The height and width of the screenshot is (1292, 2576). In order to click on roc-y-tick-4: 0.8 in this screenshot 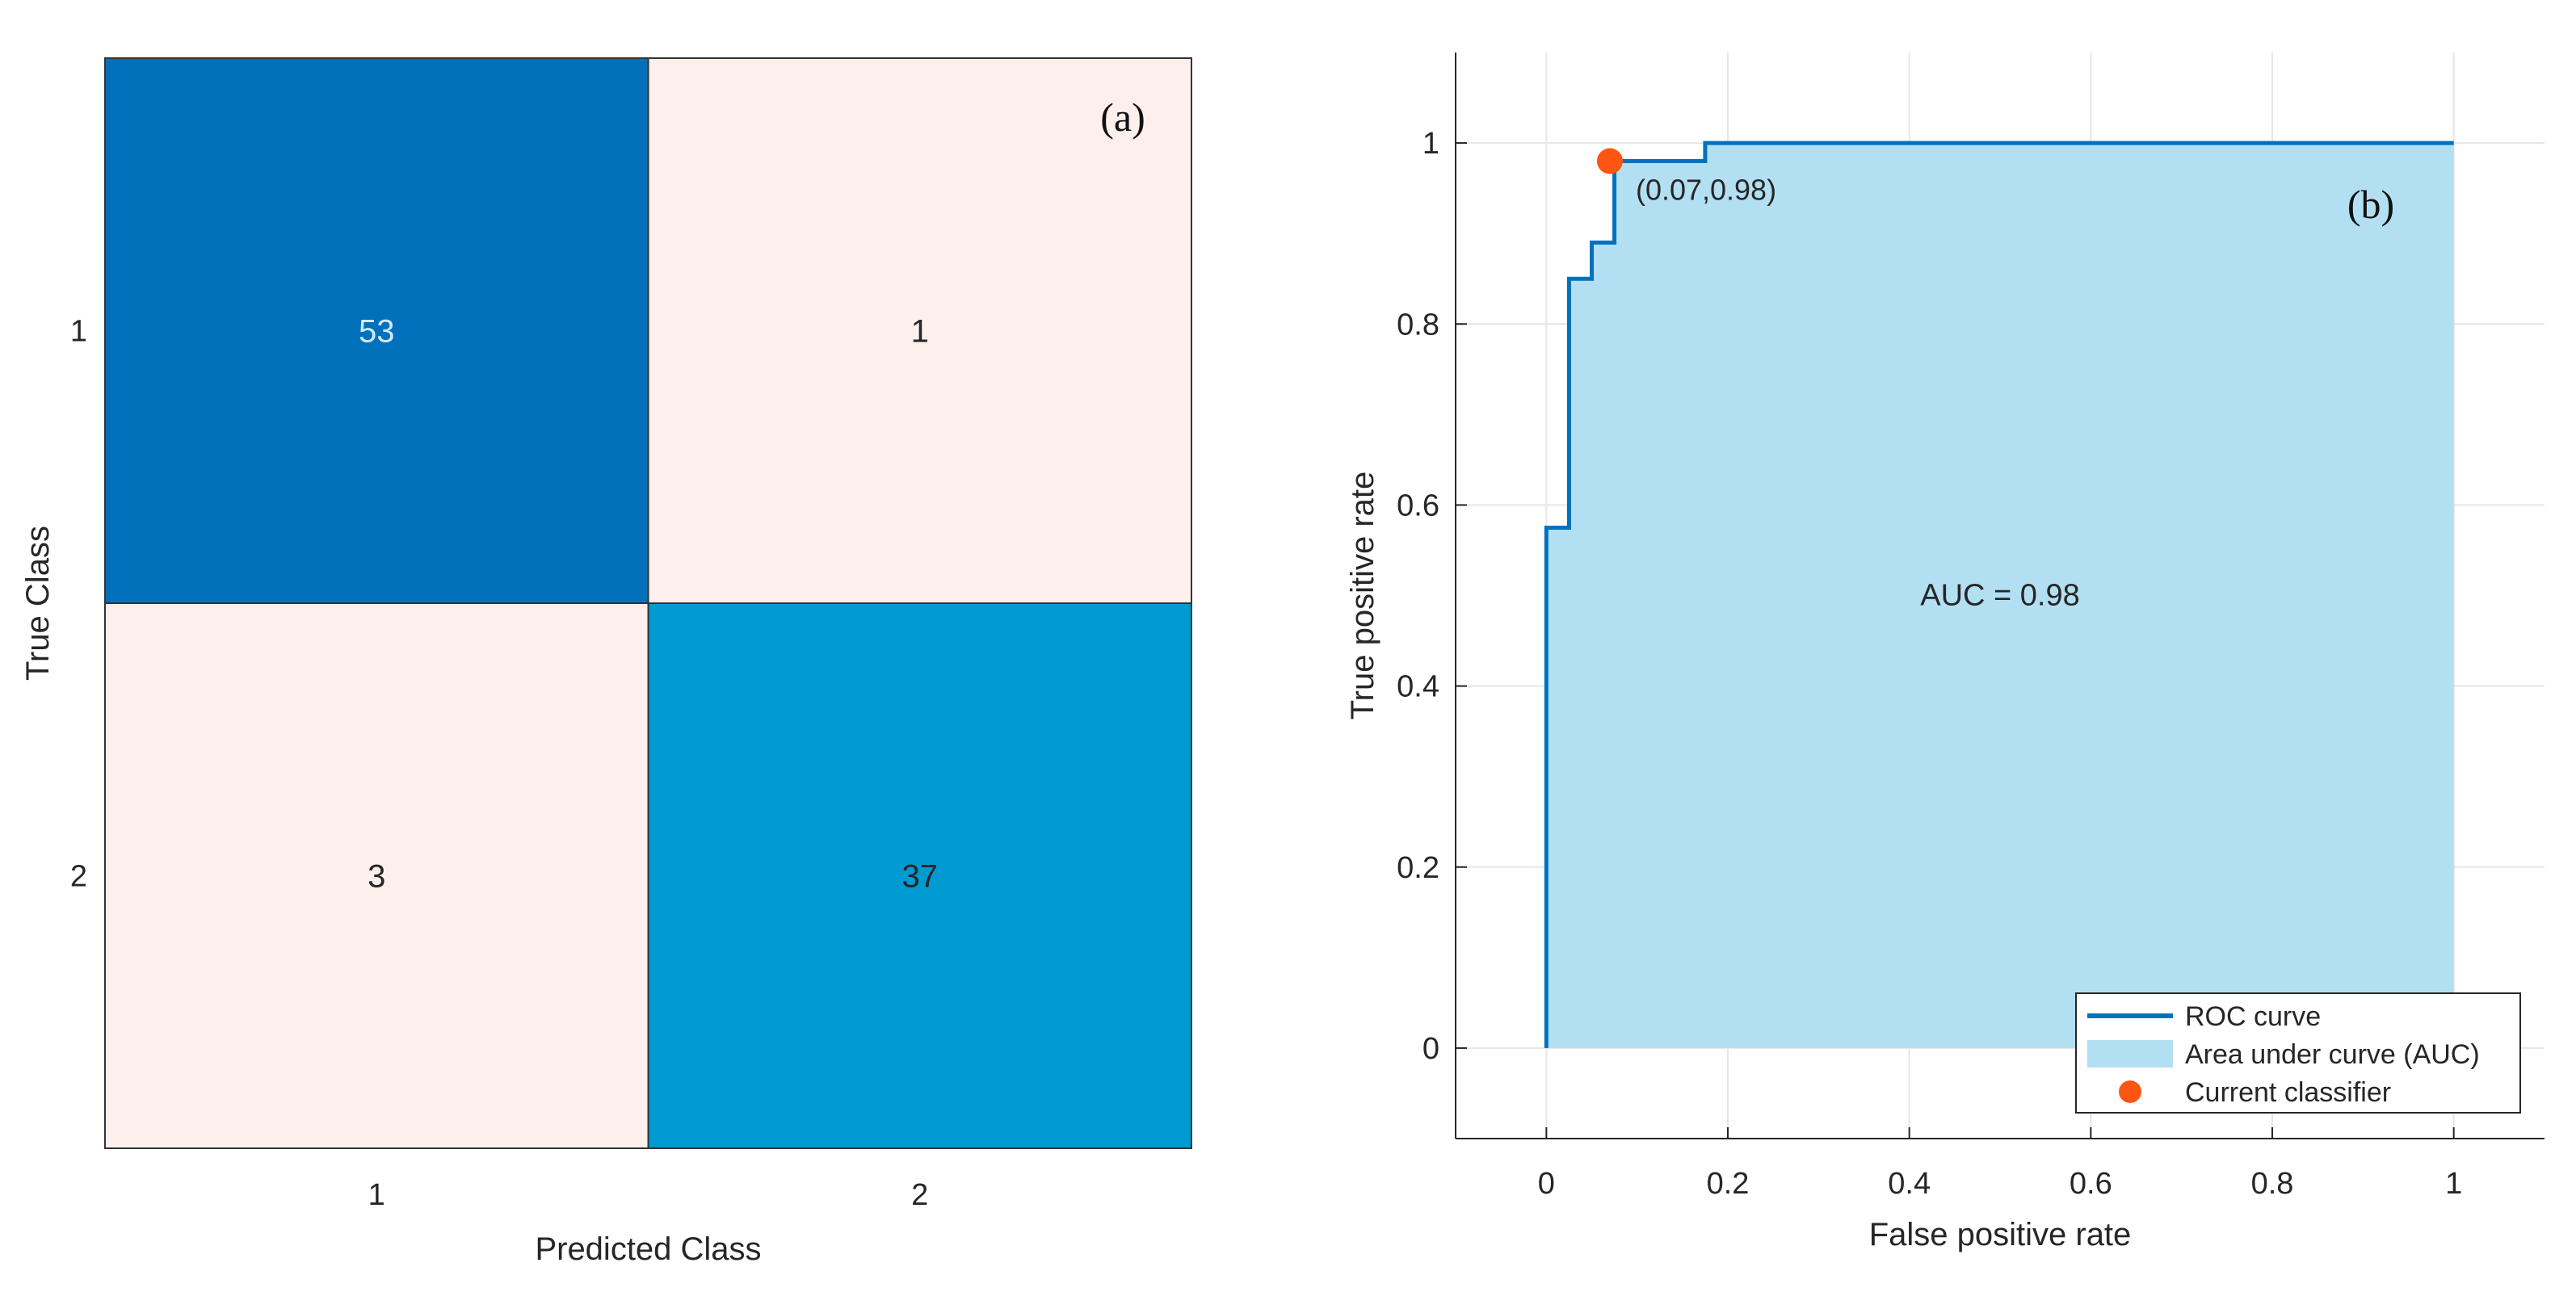, I will do `click(1418, 325)`.